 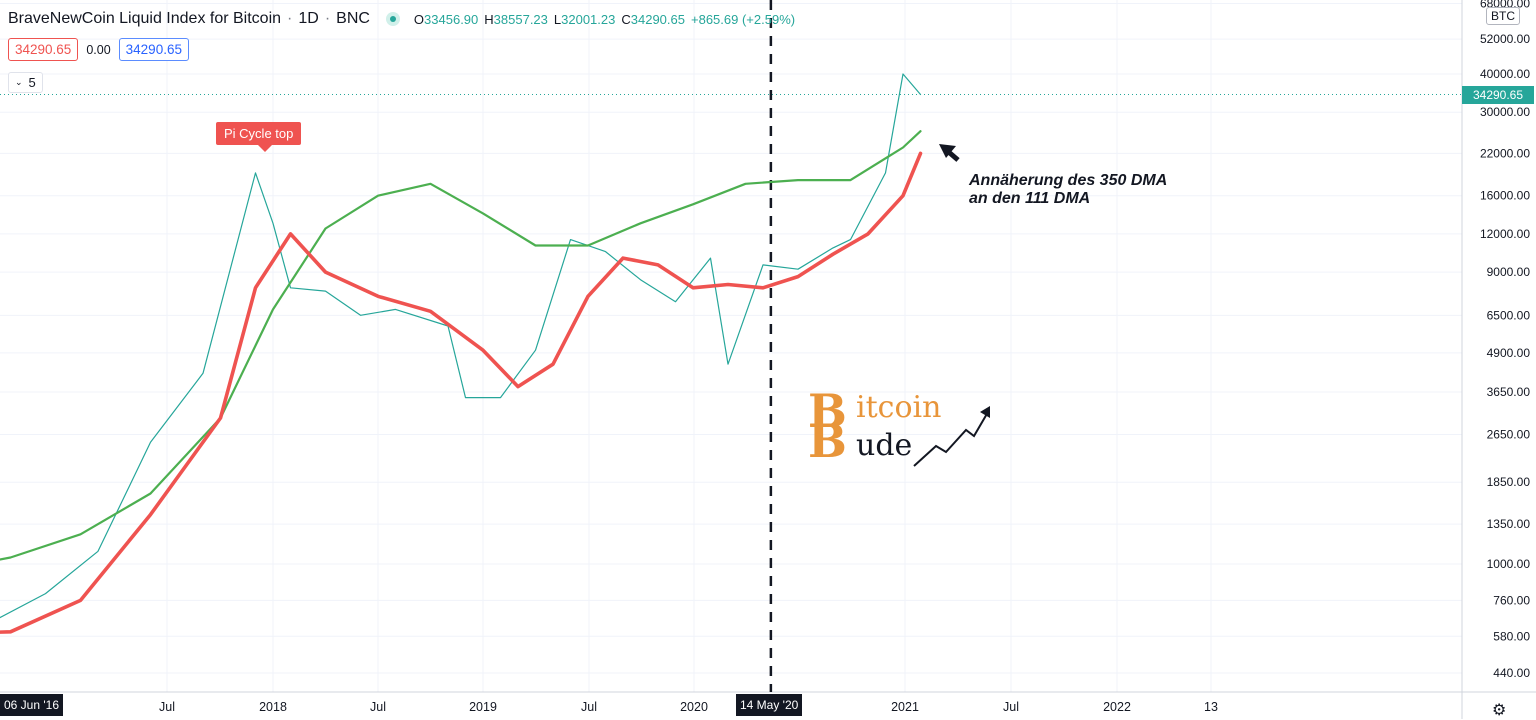 I want to click on ohlc-low: L32001.23, so click(x=584, y=19).